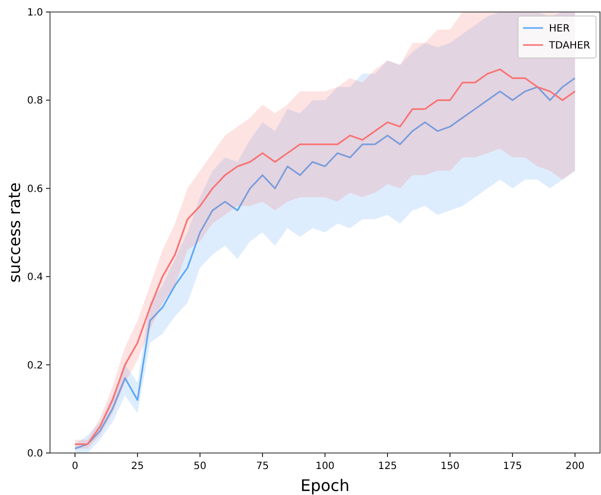 The height and width of the screenshot is (495, 601). What do you see at coordinates (35, 366) in the screenshot?
I see `y-tick-label: 0.2` at bounding box center [35, 366].